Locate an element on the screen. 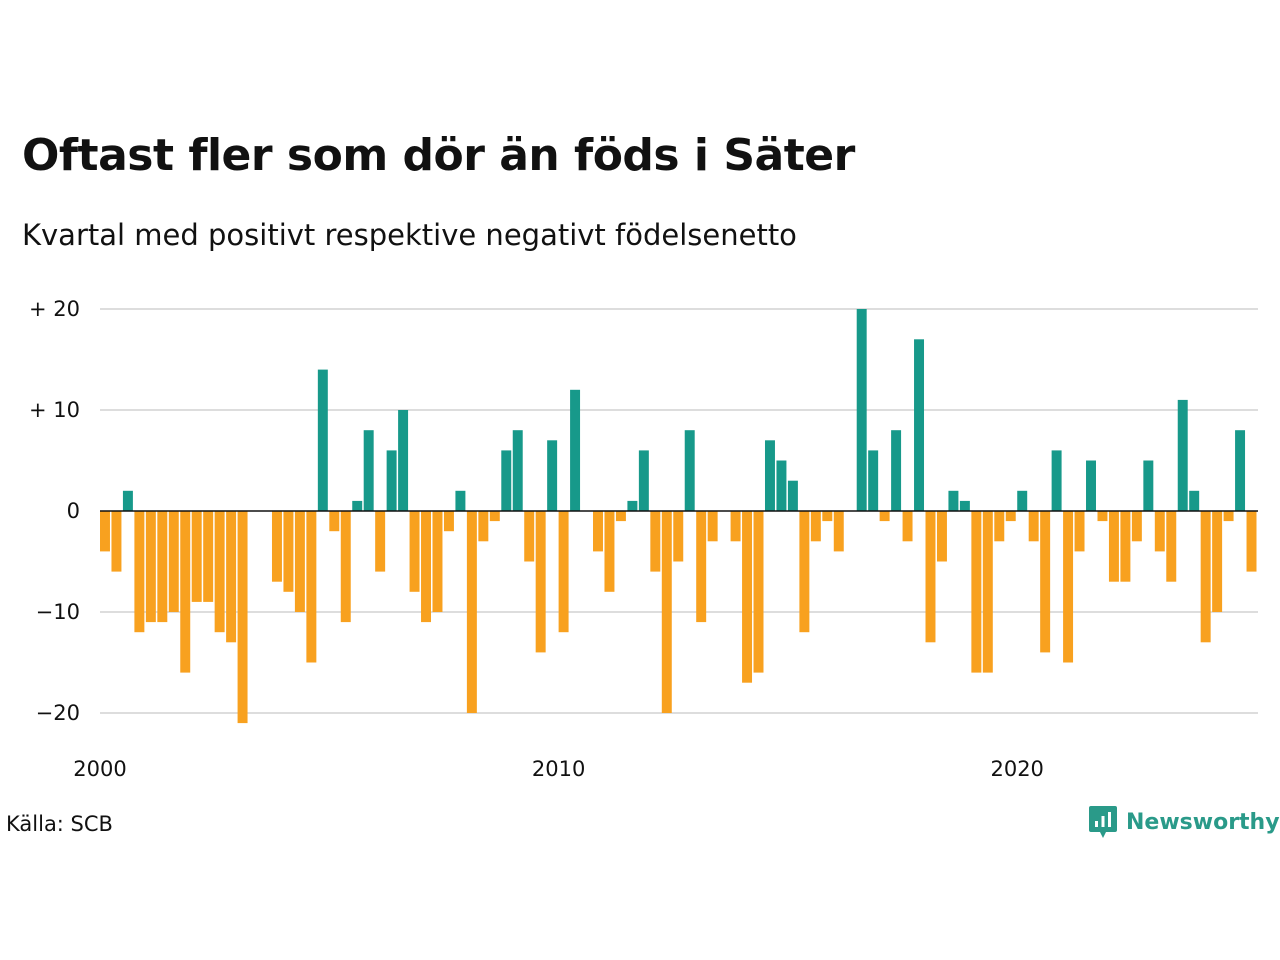 The height and width of the screenshot is (960, 1280). y-tick-label: + 10 is located at coordinates (54, 410).